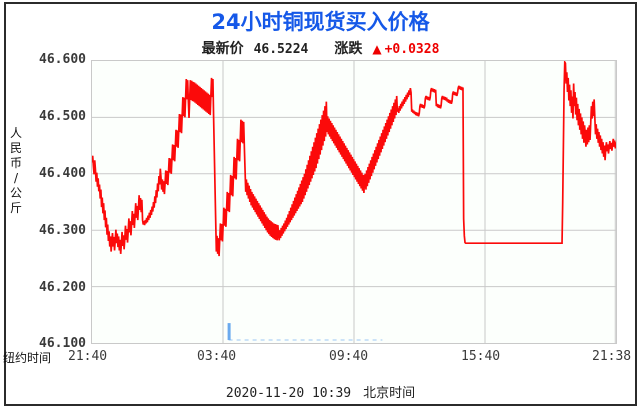 The width and height of the screenshot is (641, 410). What do you see at coordinates (16, 178) in the screenshot?
I see `y-axis-title-char: /` at bounding box center [16, 178].